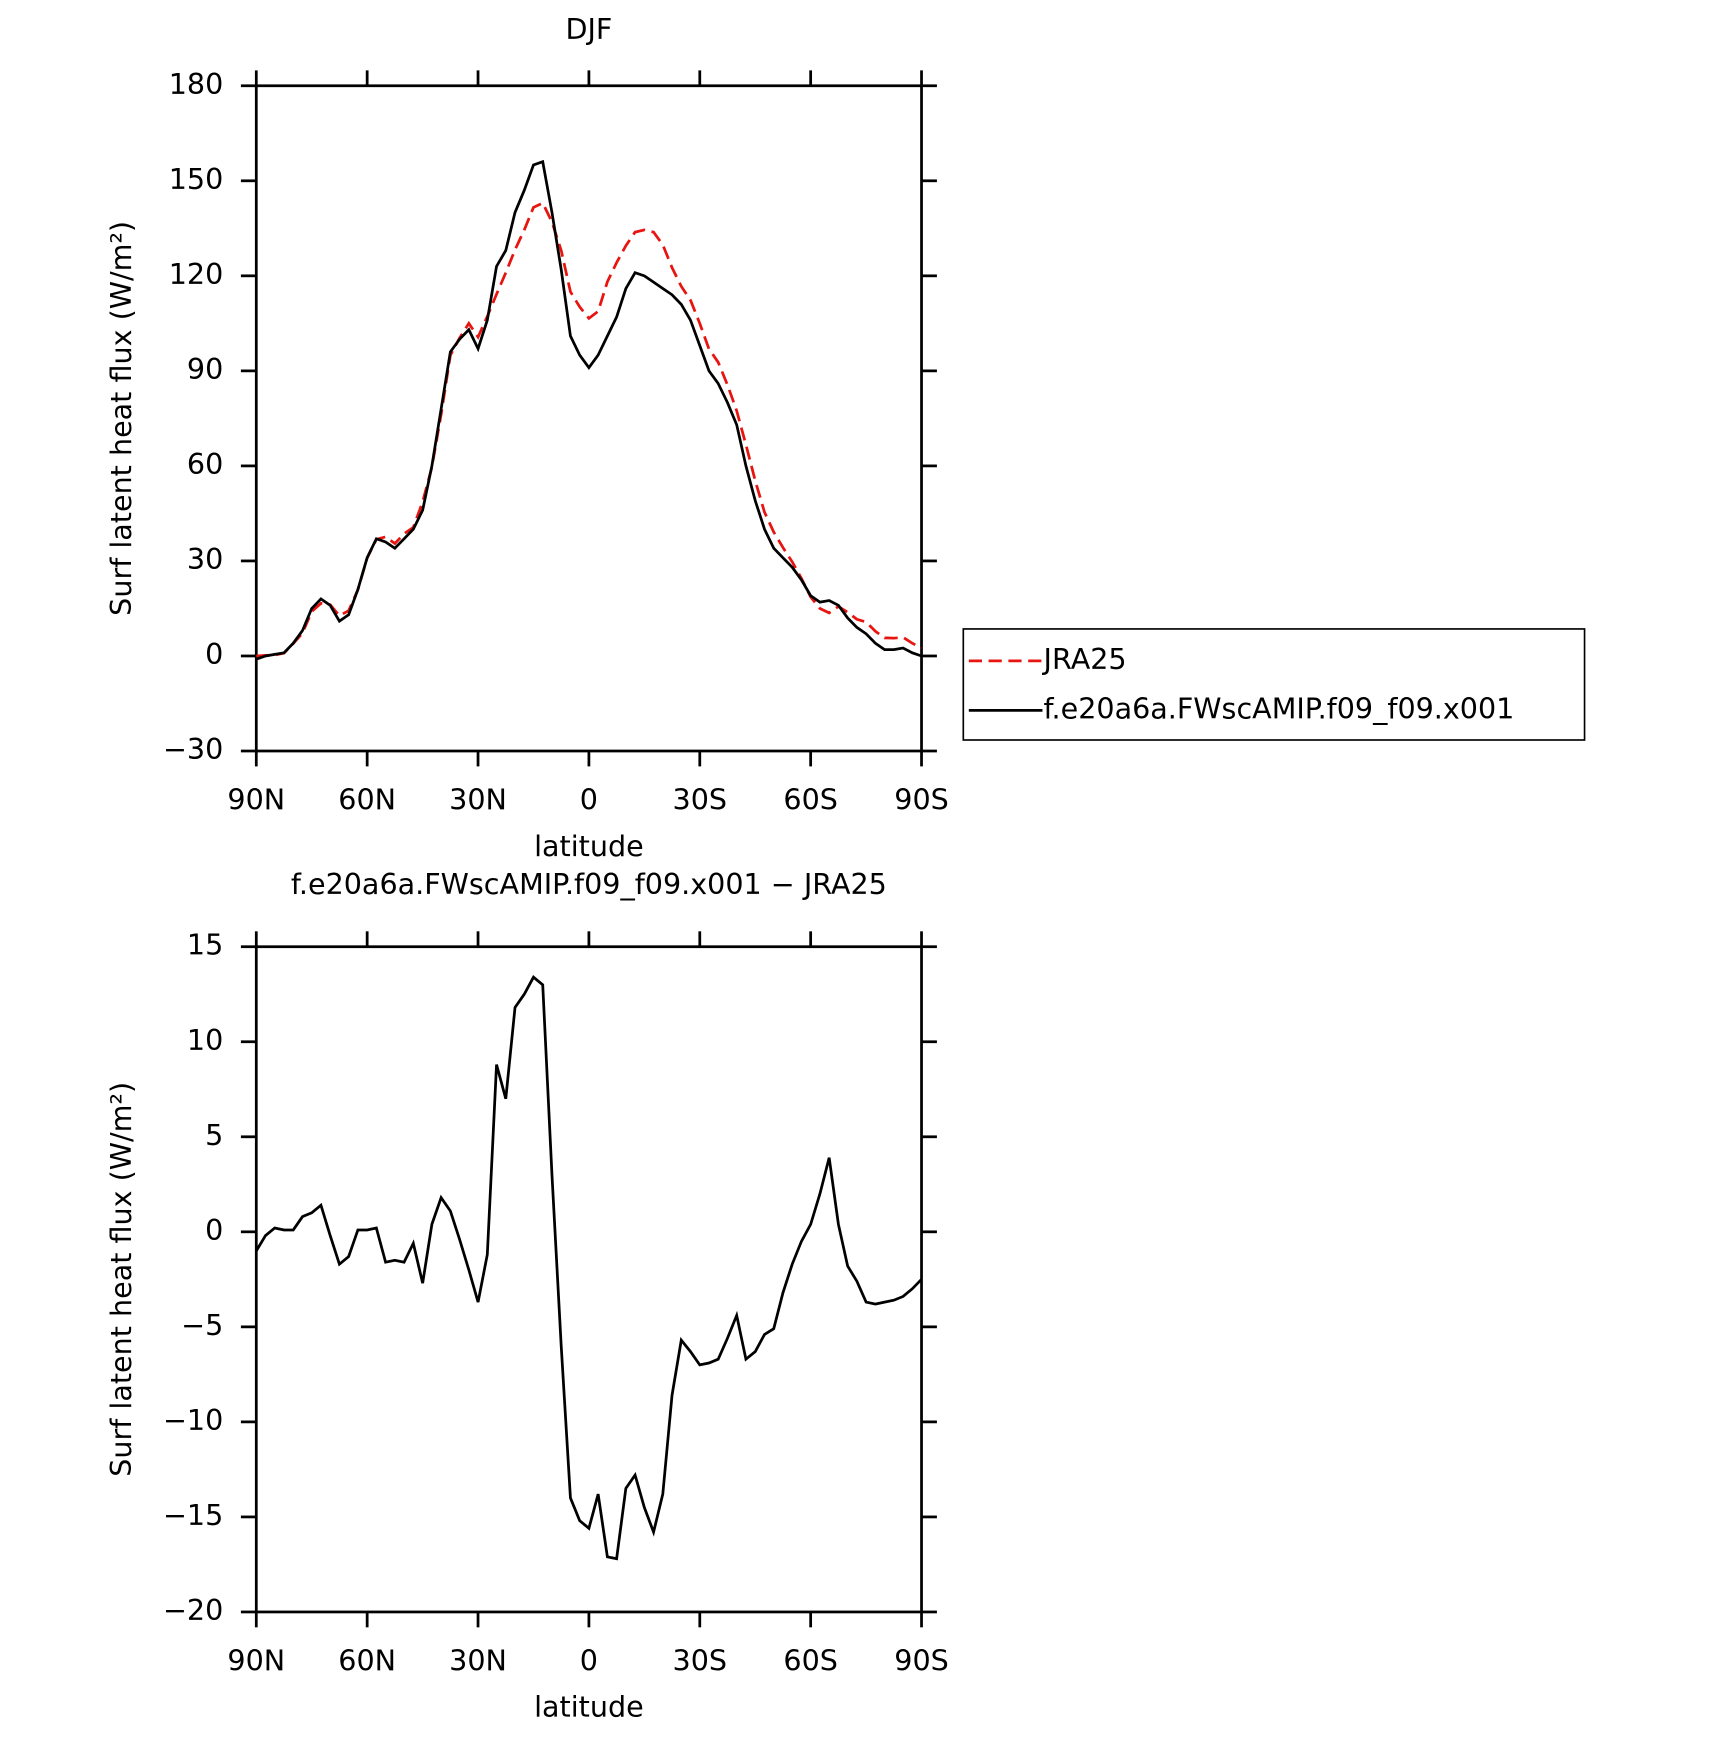 Image resolution: width=1710 pixels, height=1745 pixels. Describe the element at coordinates (205, 559) in the screenshot. I see `y-tick-label: 30` at that location.